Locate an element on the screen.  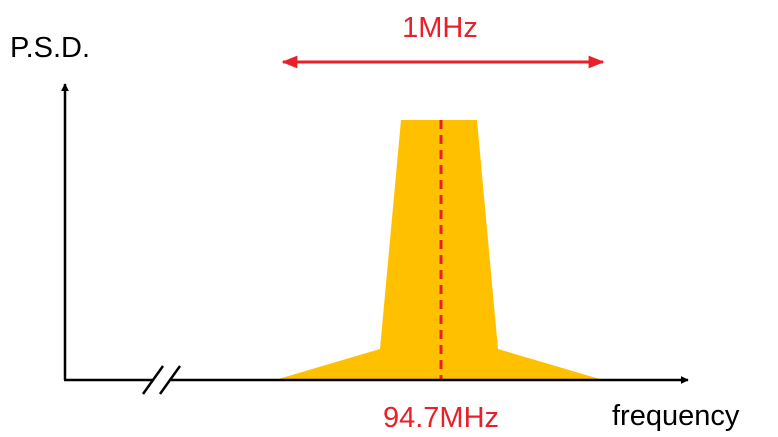
x-axis-label: frequency is located at coordinates (676, 416).